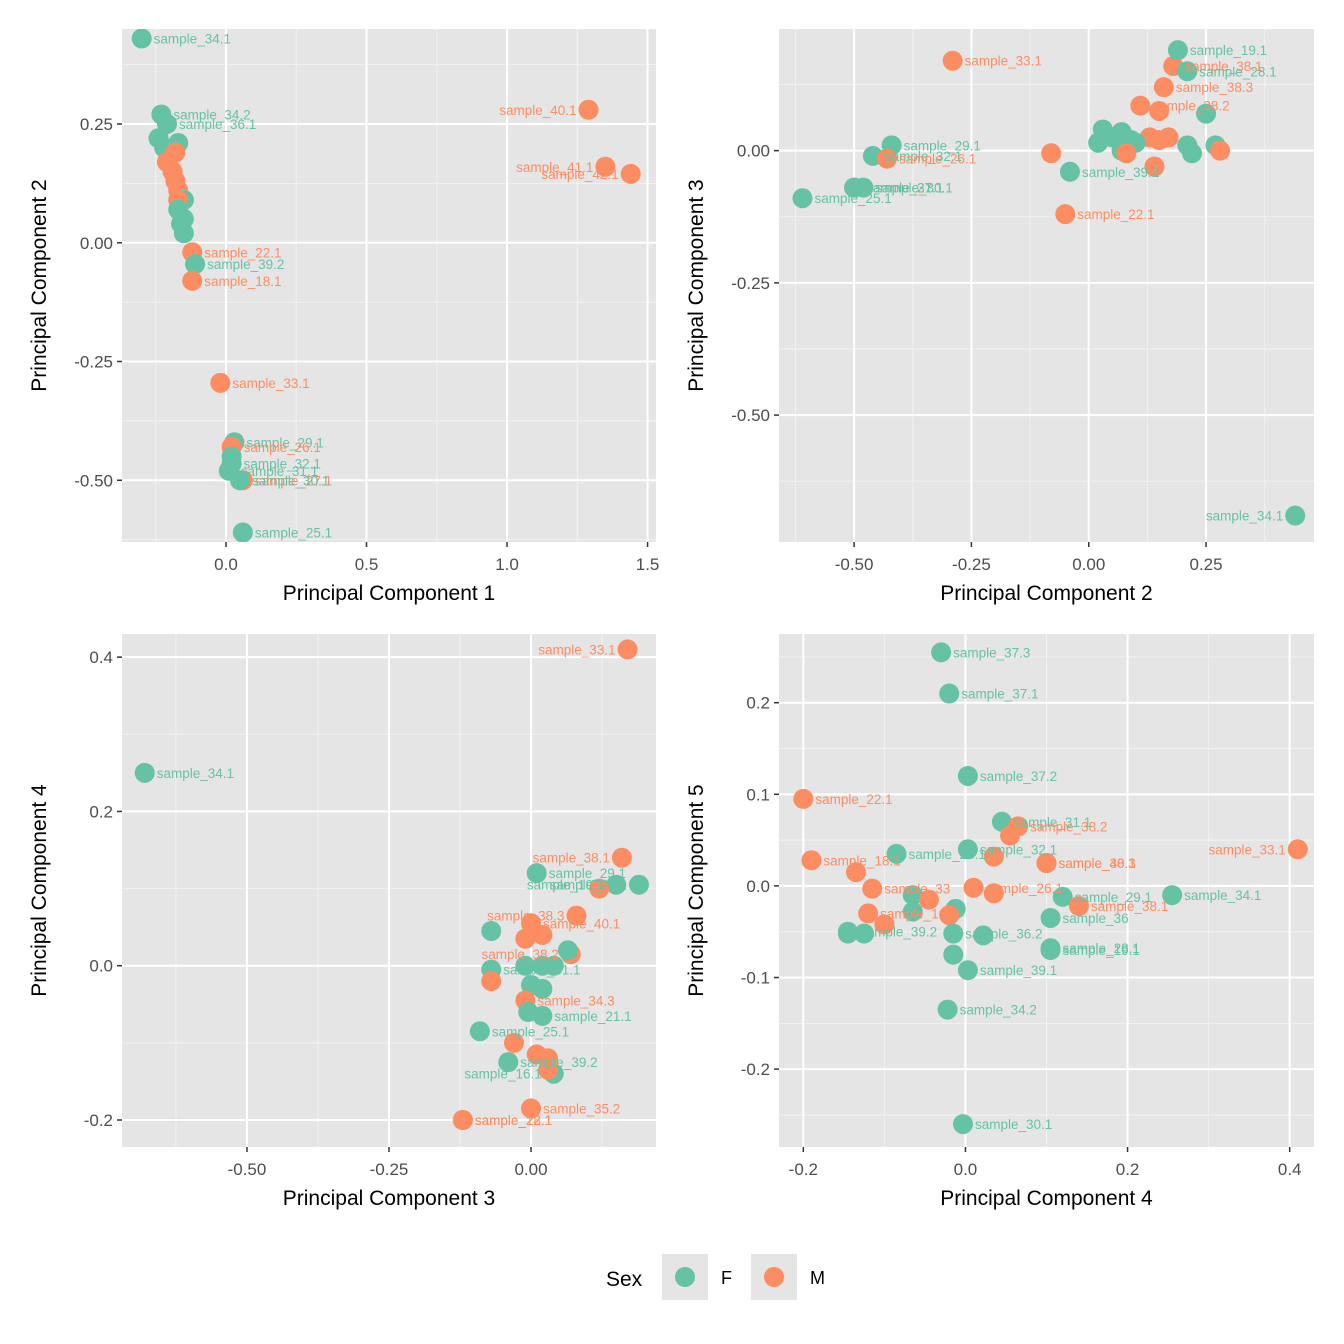  Describe the element at coordinates (861, 860) in the screenshot. I see `point-label: sample_18.1` at that location.